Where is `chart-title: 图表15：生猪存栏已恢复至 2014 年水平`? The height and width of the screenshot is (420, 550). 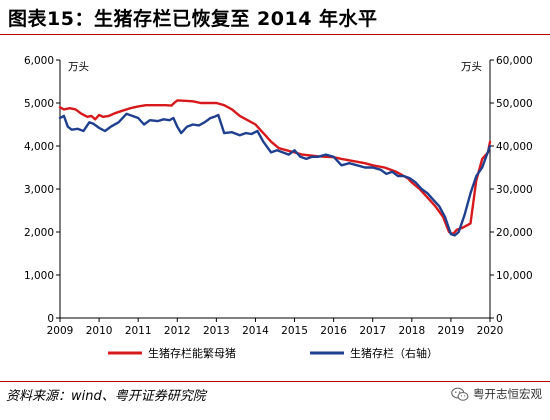 chart-title: 图表15：生猪存栏已恢复至 2014 年水平 is located at coordinates (193, 19).